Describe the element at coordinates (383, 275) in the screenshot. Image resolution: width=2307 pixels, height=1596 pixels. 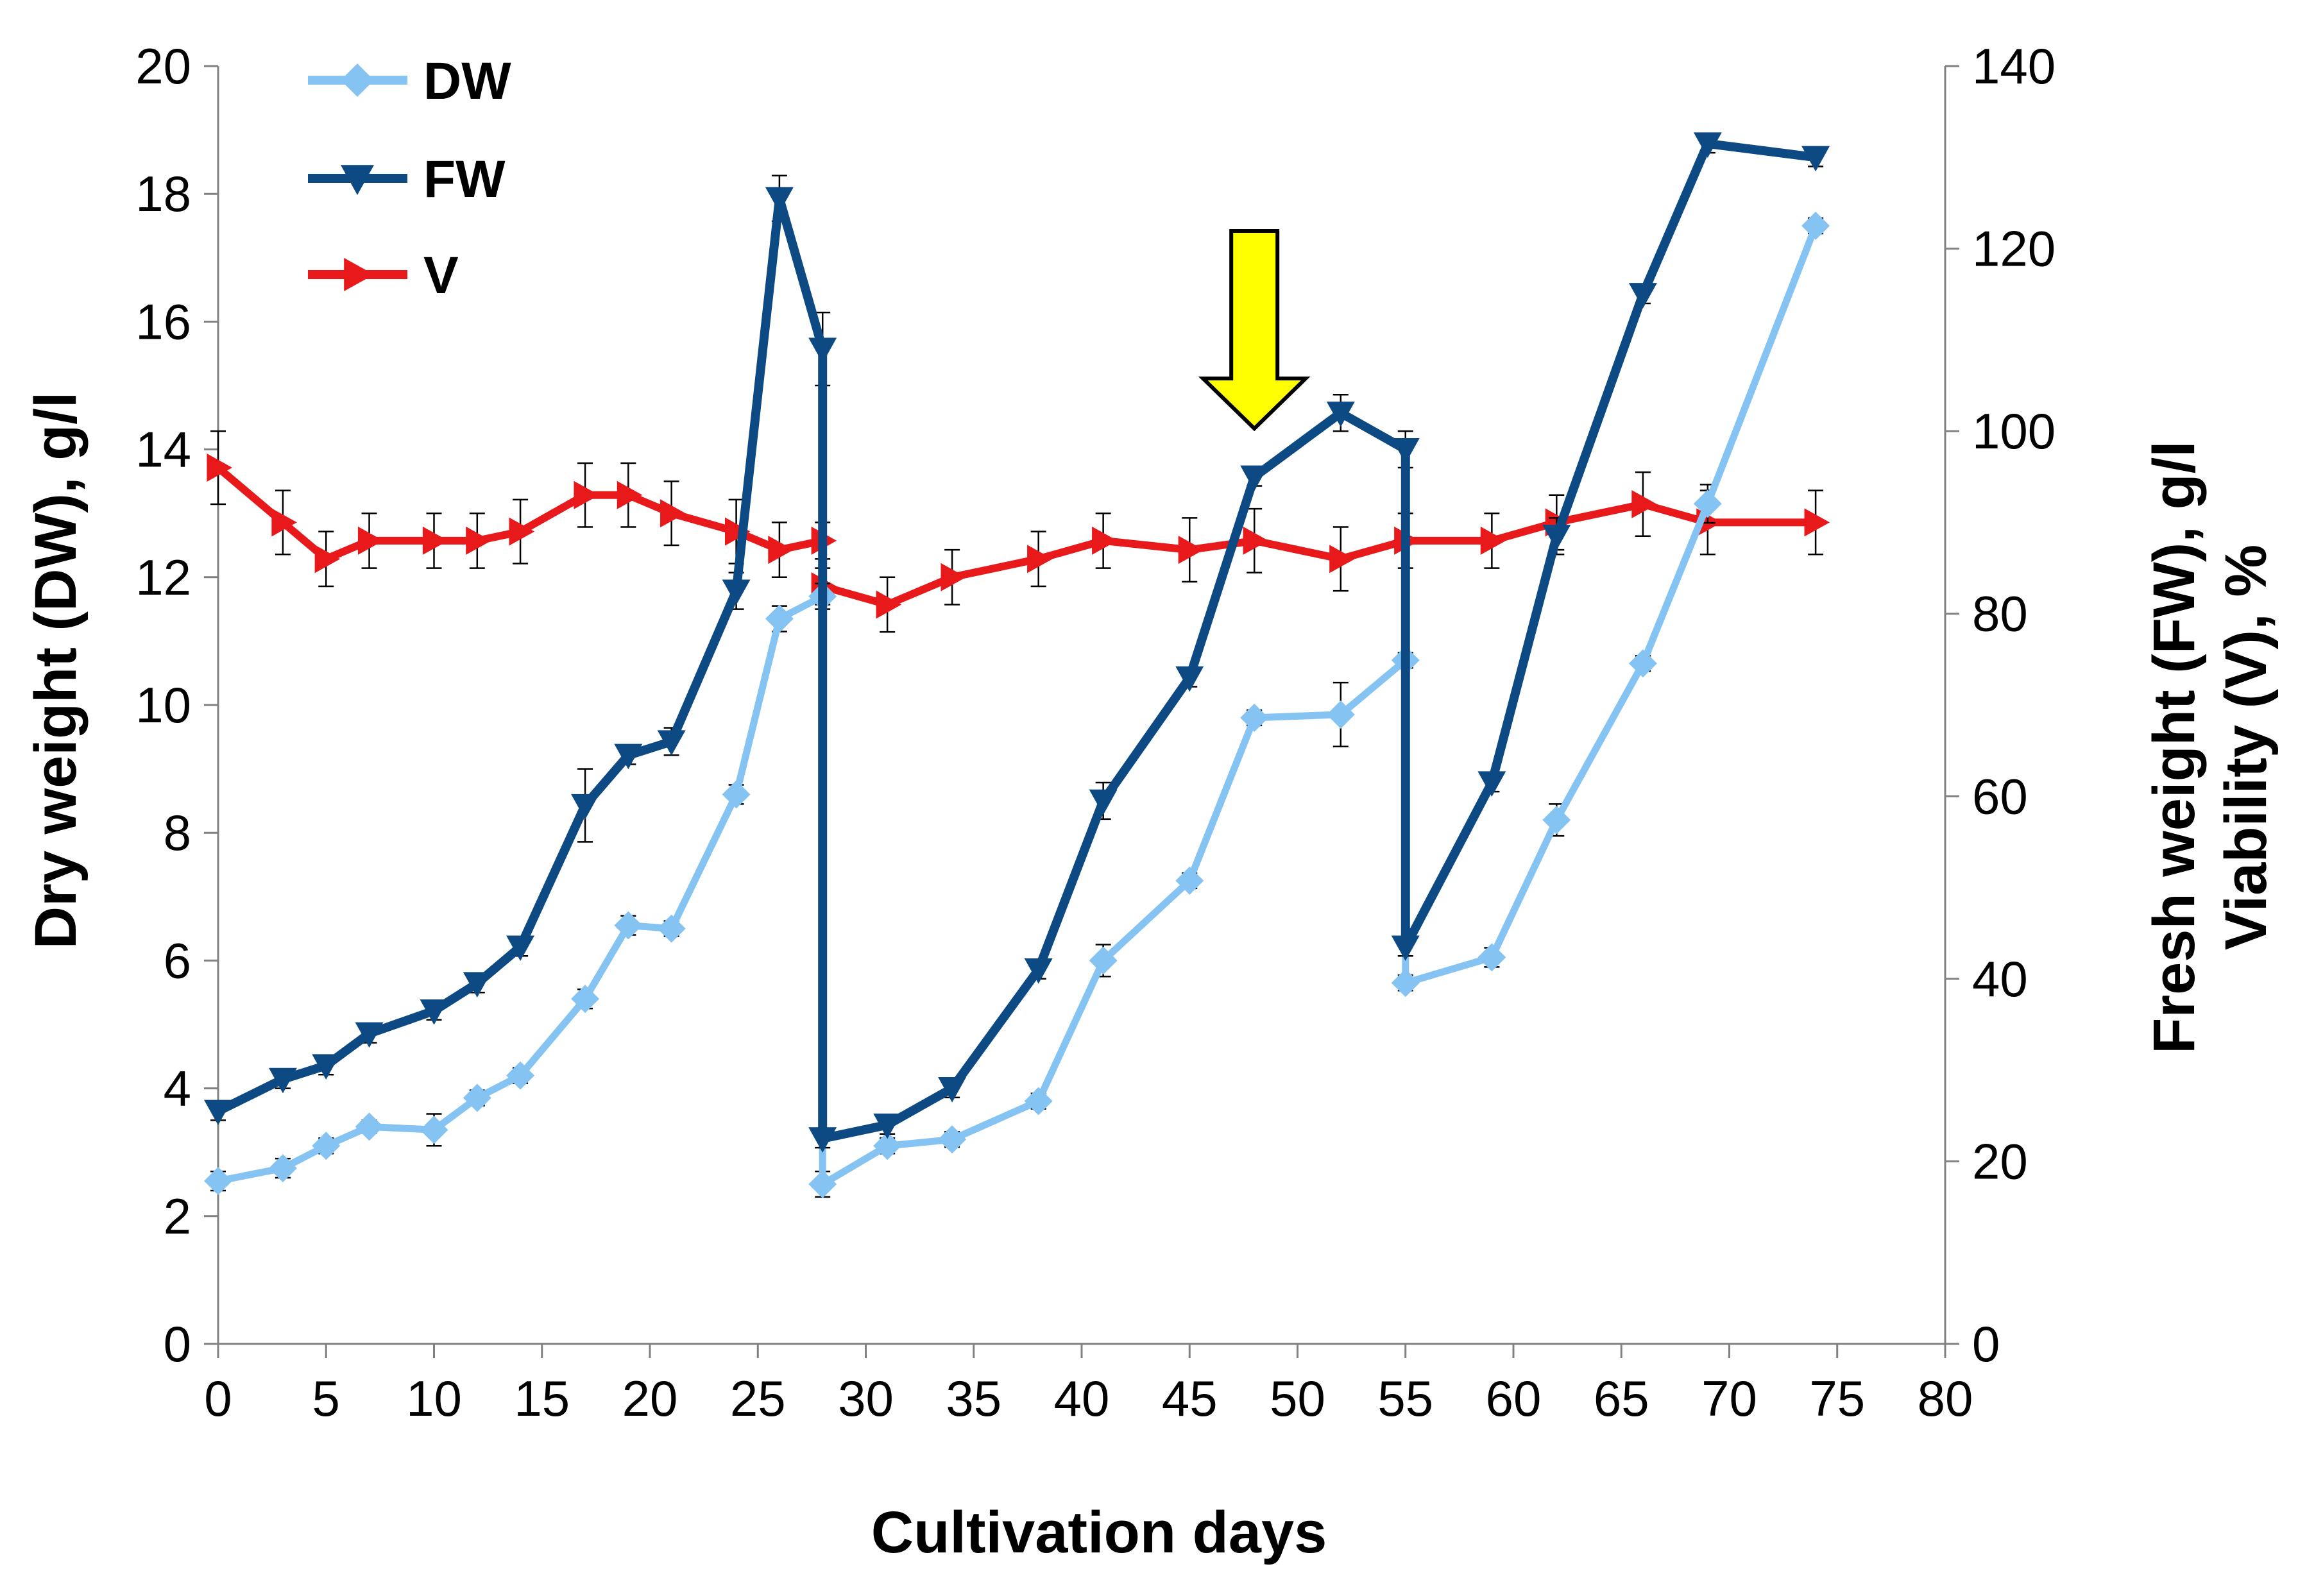
I see `legend-item-v: V` at that location.